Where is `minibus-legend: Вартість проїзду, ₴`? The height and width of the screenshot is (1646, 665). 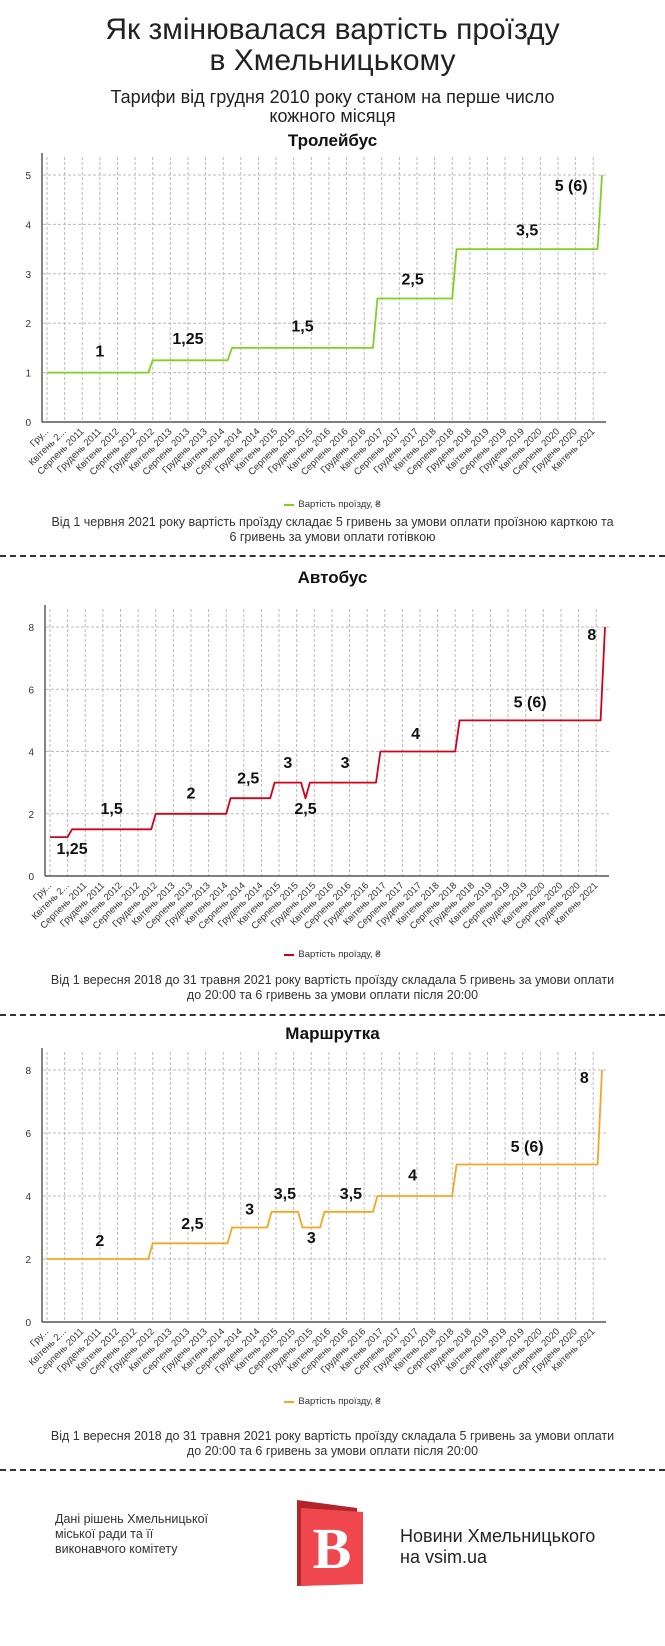 minibus-legend: Вартість проїзду, ₴ is located at coordinates (332, 1401).